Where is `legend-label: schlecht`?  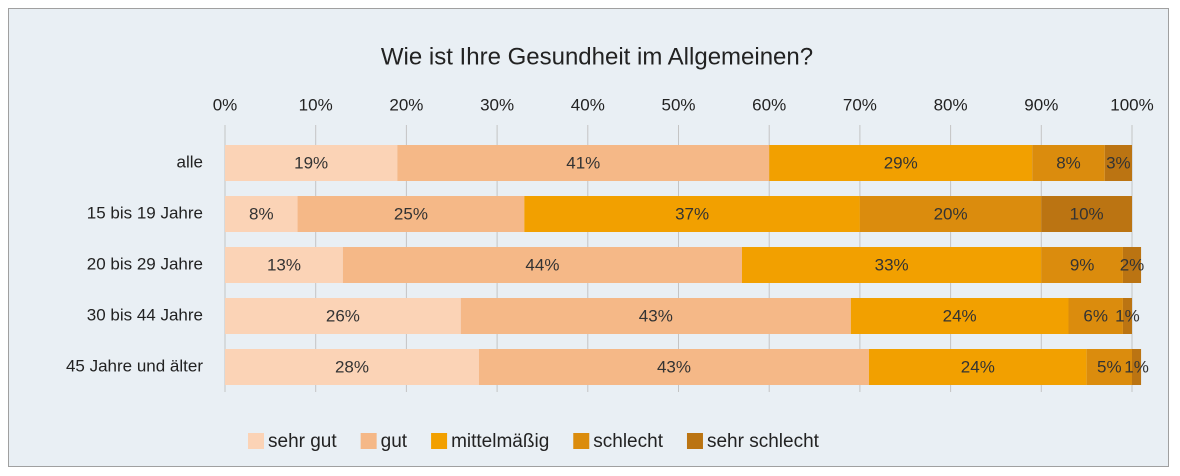 legend-label: schlecht is located at coordinates (628, 441).